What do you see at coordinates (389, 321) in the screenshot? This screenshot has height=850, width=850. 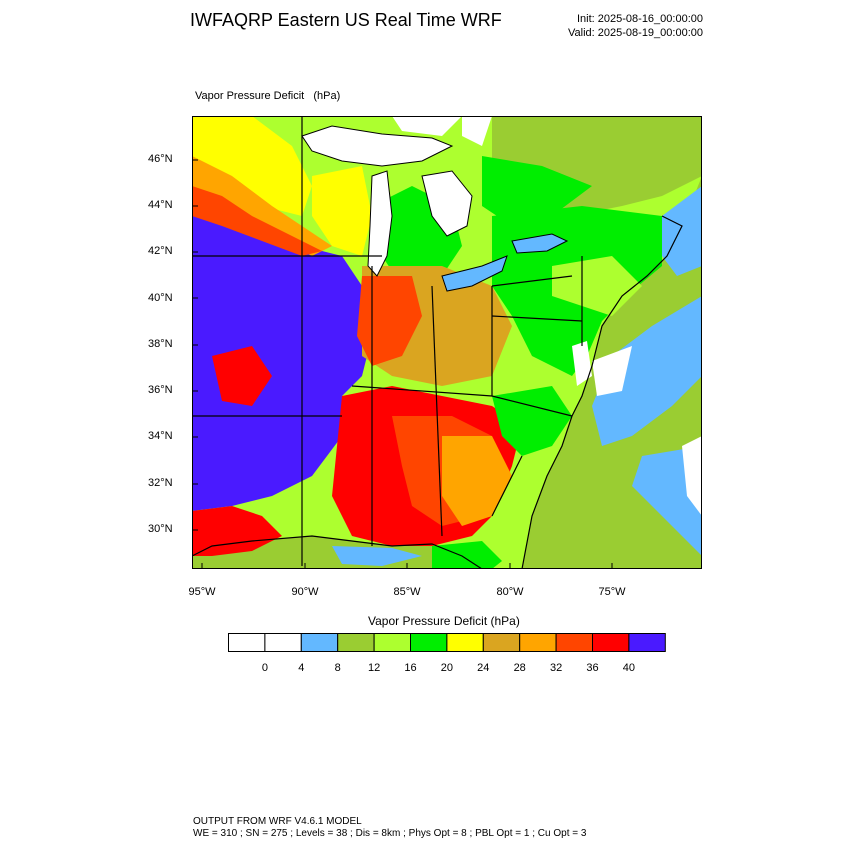 I see `ohio-valley-red` at bounding box center [389, 321].